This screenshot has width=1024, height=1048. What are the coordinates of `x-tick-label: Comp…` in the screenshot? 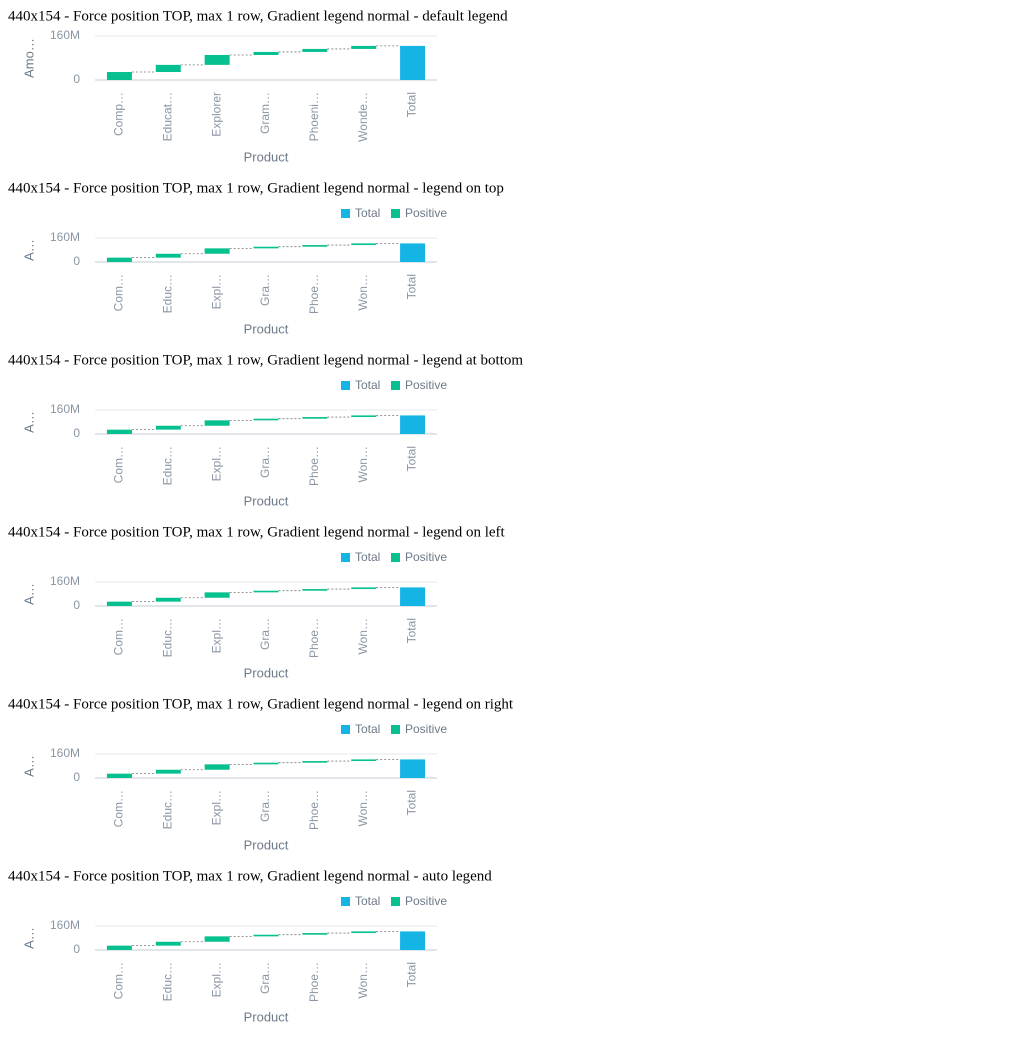 It's located at (119, 114).